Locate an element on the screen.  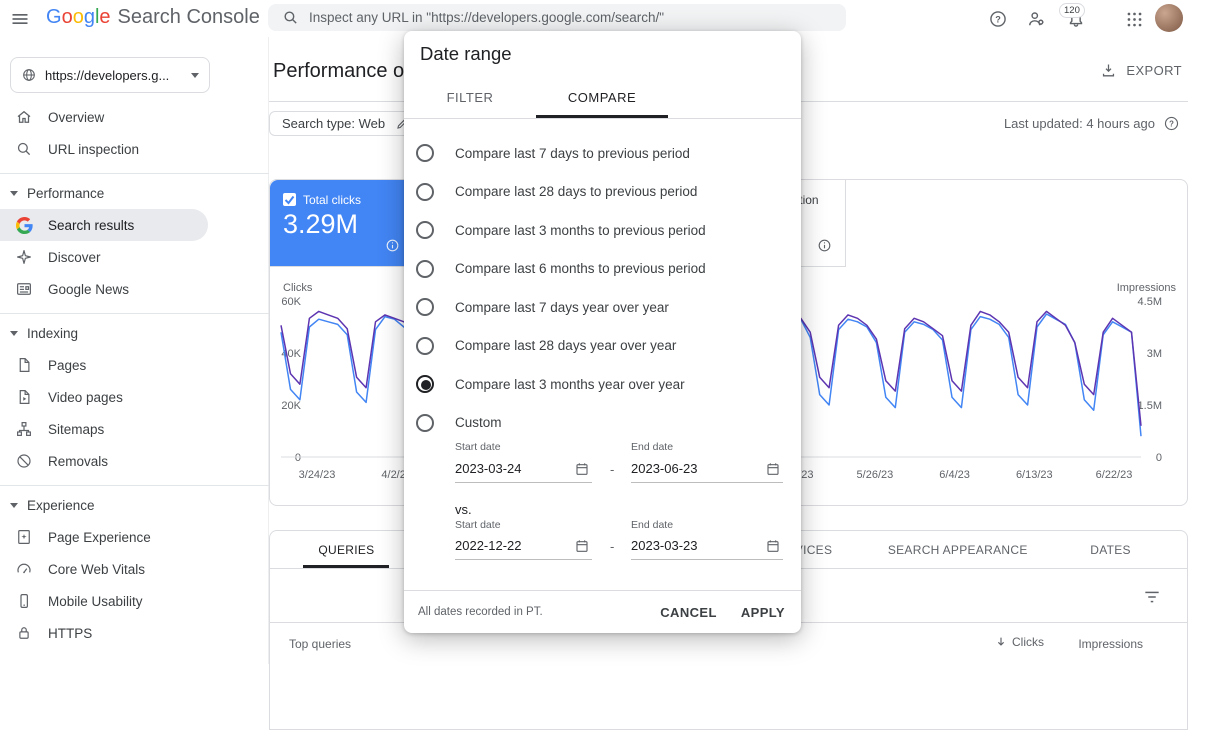
sidebar-item-video-pages: Video pages is located at coordinates (134, 397).